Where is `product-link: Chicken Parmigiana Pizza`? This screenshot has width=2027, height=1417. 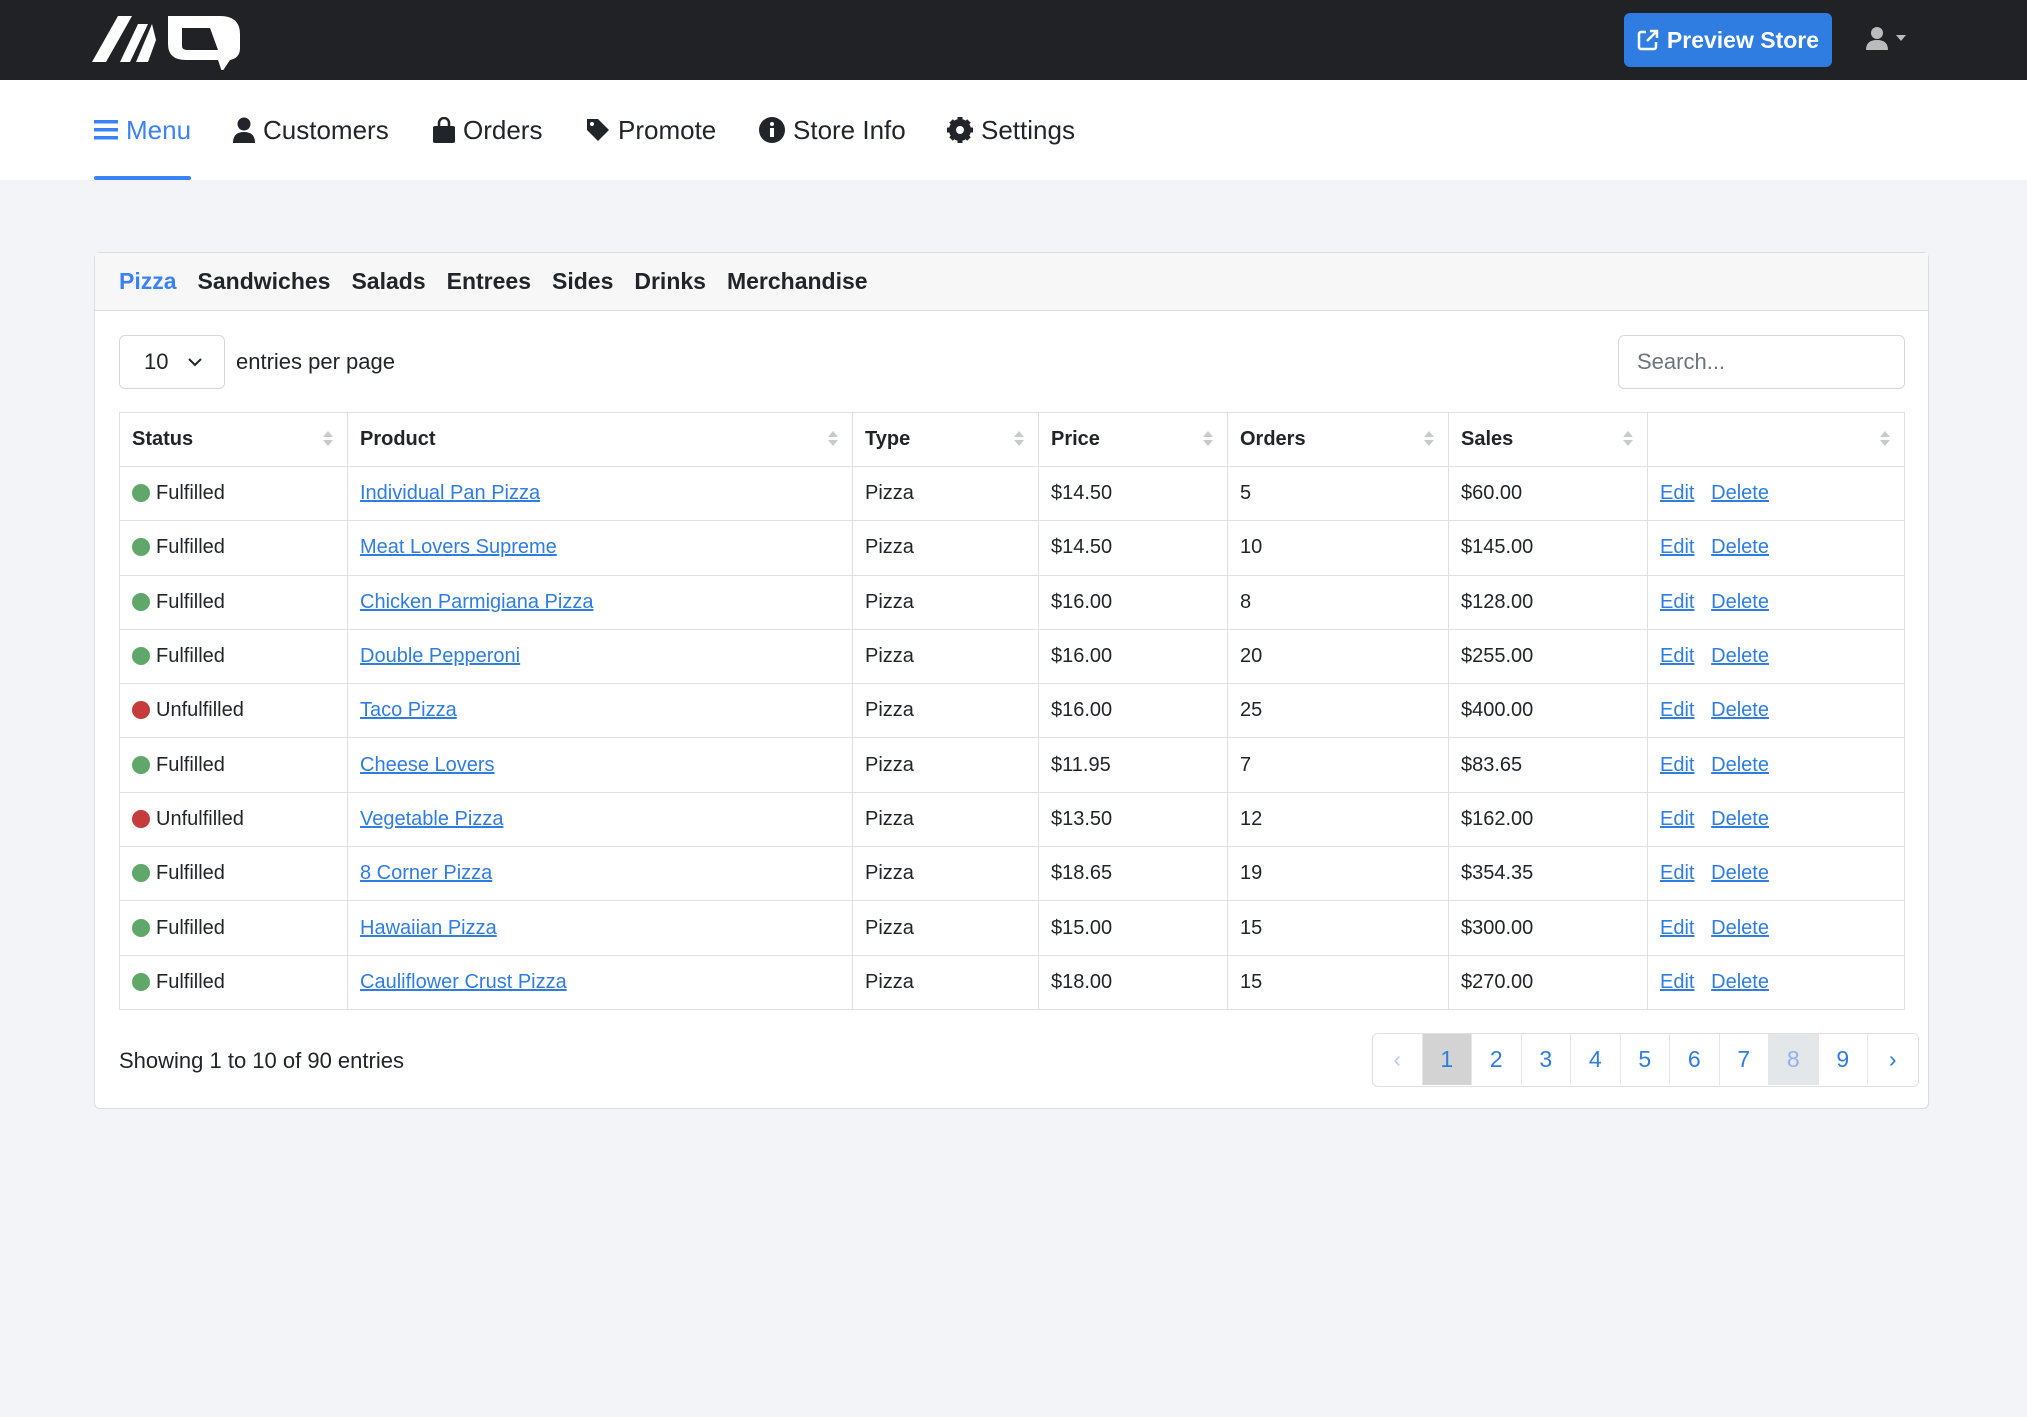
product-link: Chicken Parmigiana Pizza is located at coordinates (477, 601).